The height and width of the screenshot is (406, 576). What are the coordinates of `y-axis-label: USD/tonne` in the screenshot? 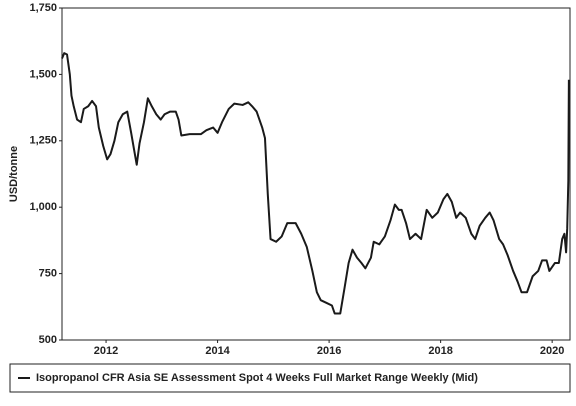 It's located at (14, 174).